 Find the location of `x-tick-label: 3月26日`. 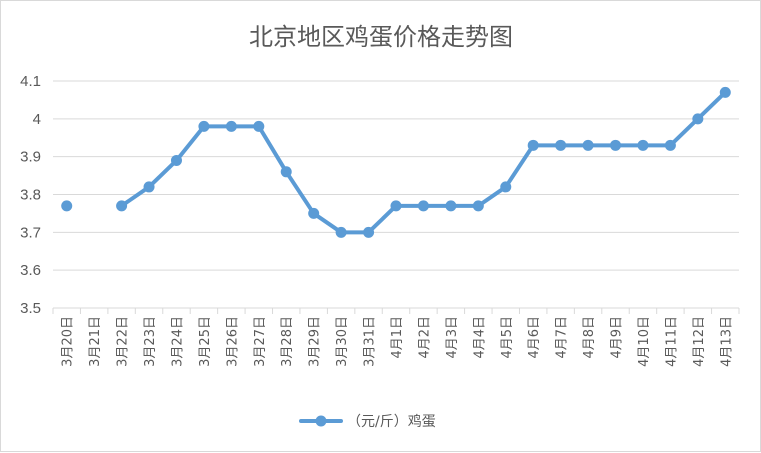

x-tick-label: 3月26日 is located at coordinates (232, 341).